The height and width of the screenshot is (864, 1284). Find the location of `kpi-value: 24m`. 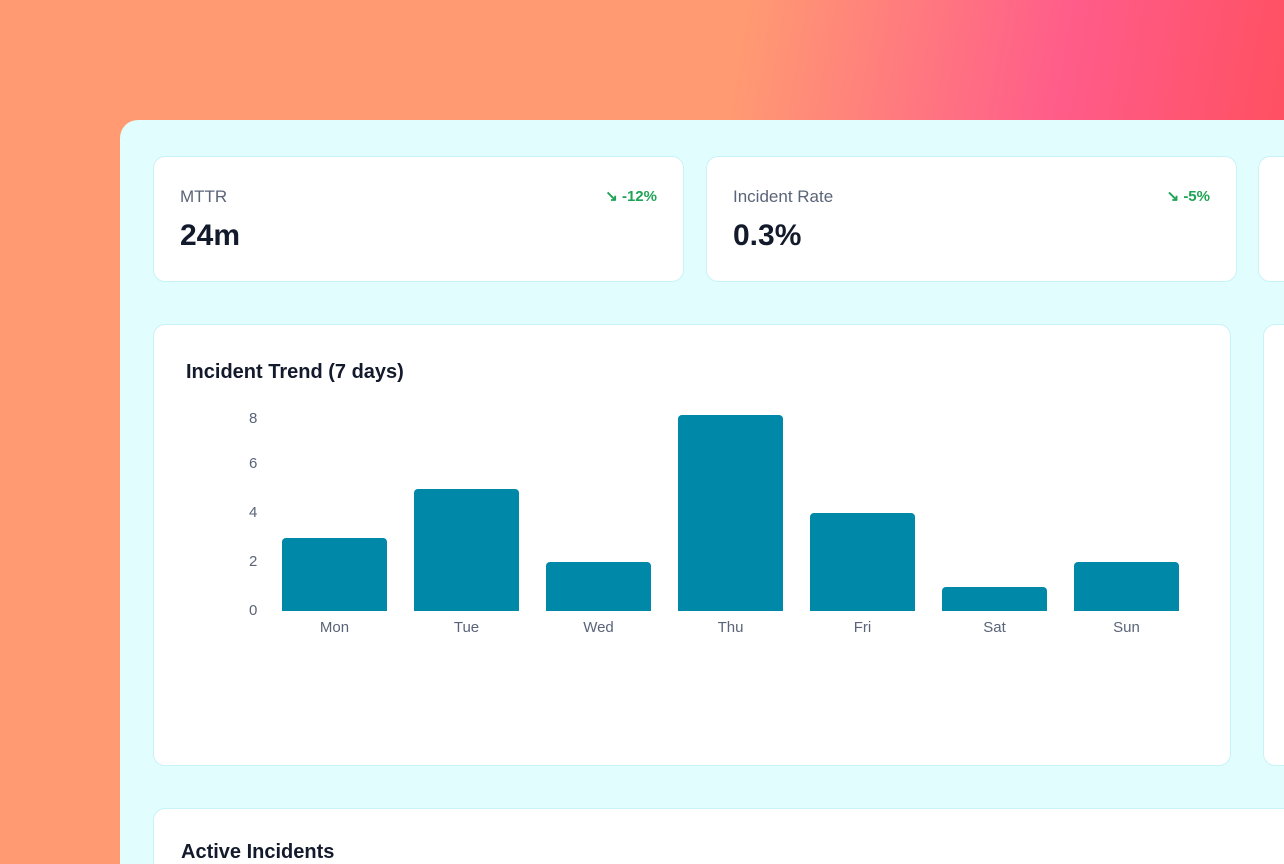

kpi-value: 24m is located at coordinates (210, 235).